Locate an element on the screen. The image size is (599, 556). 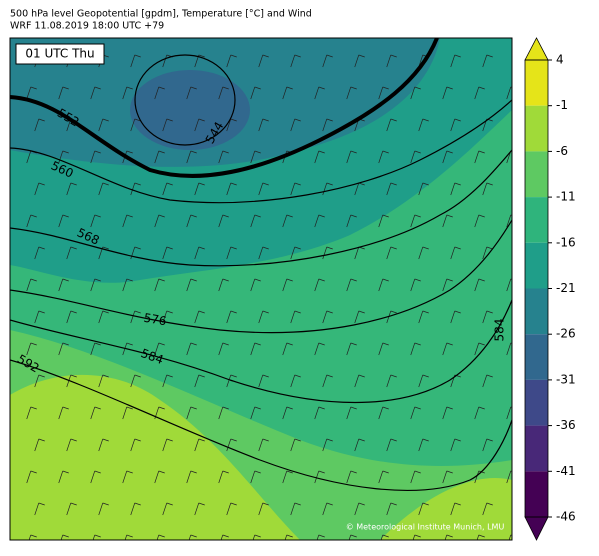
colorbar-tick-label: -31 is located at coordinates (566, 379).